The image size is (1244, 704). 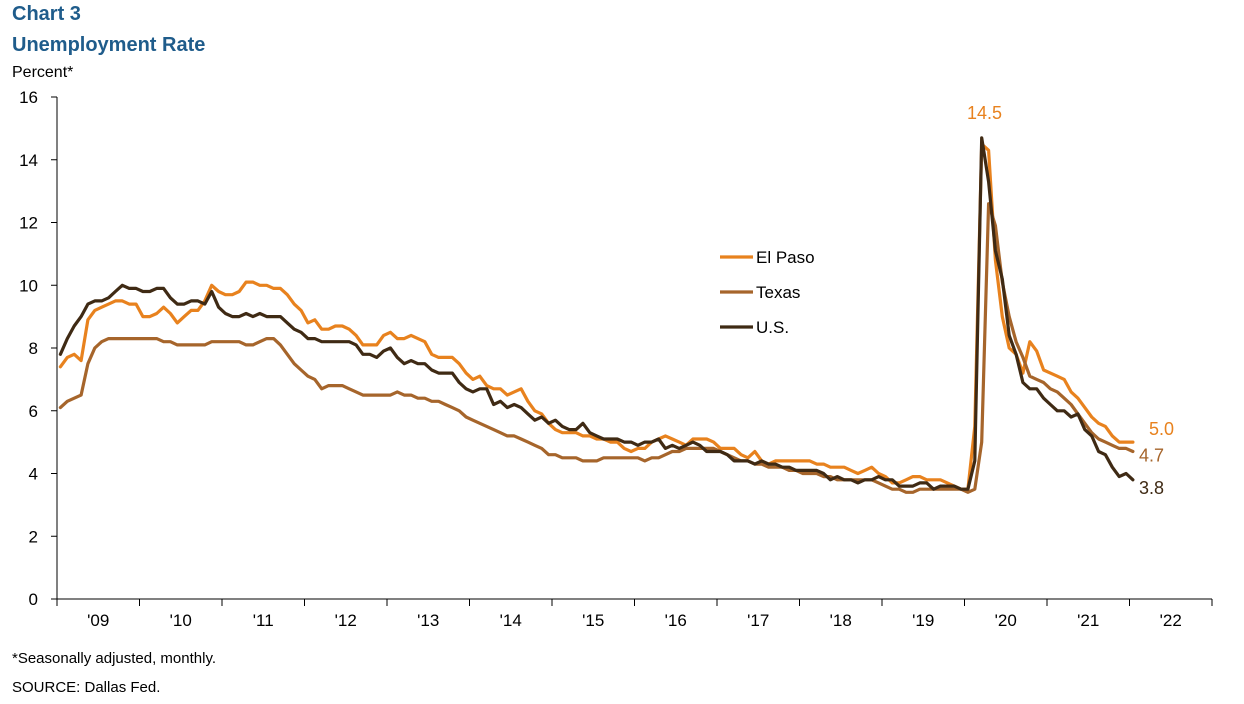 I want to click on data-label-el-paso: 14.5, so click(x=984, y=113).